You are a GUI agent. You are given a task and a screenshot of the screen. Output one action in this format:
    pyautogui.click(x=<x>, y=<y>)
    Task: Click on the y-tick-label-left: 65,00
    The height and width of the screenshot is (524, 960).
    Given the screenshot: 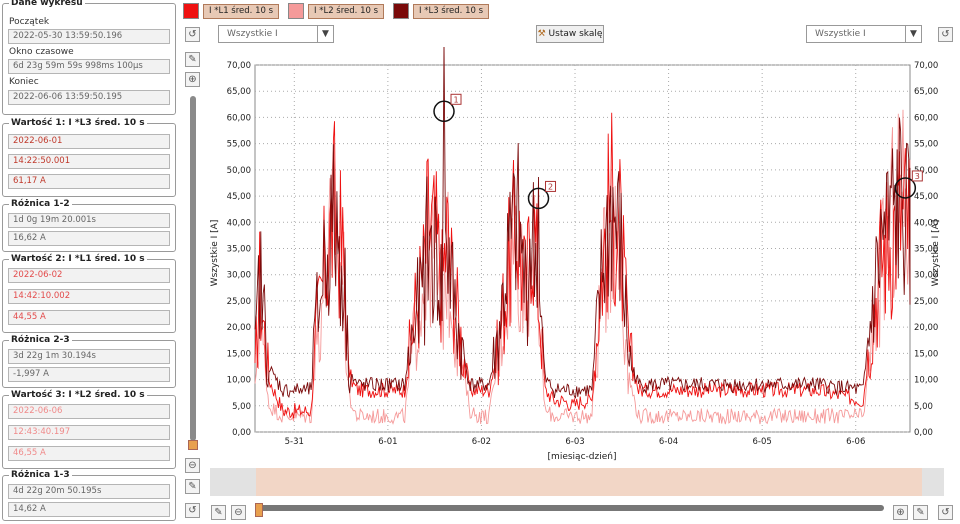 What is the action you would take?
    pyautogui.click(x=239, y=92)
    